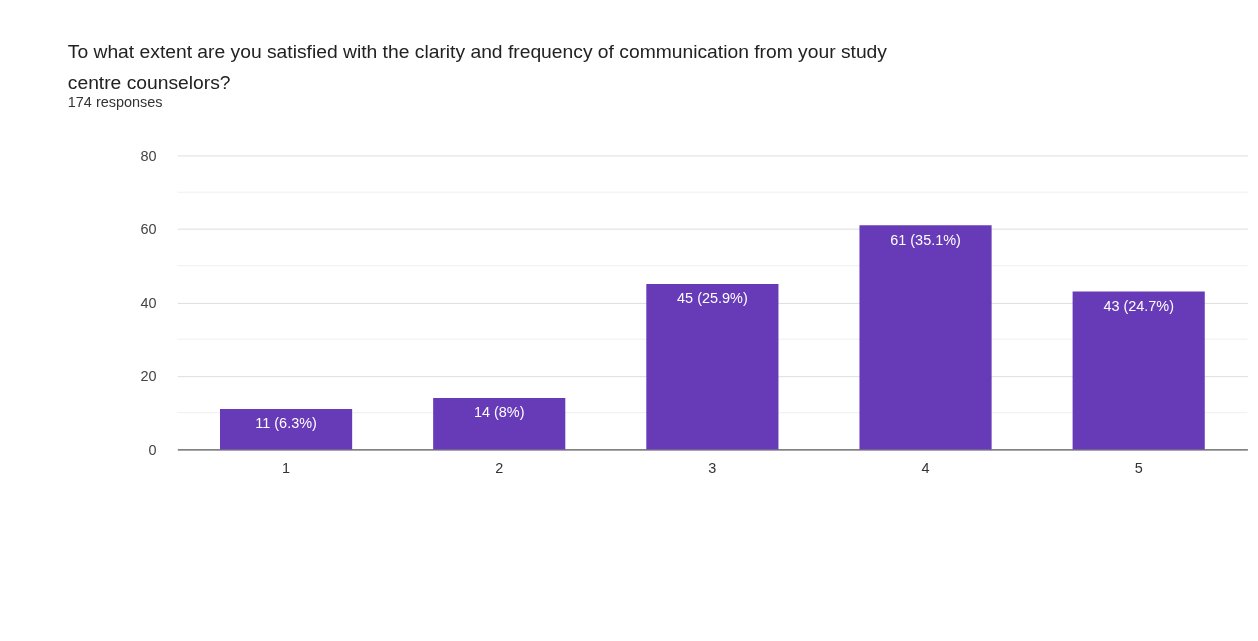  Describe the element at coordinates (712, 298) in the screenshot. I see `data-label: 45 (25.9%)` at that location.